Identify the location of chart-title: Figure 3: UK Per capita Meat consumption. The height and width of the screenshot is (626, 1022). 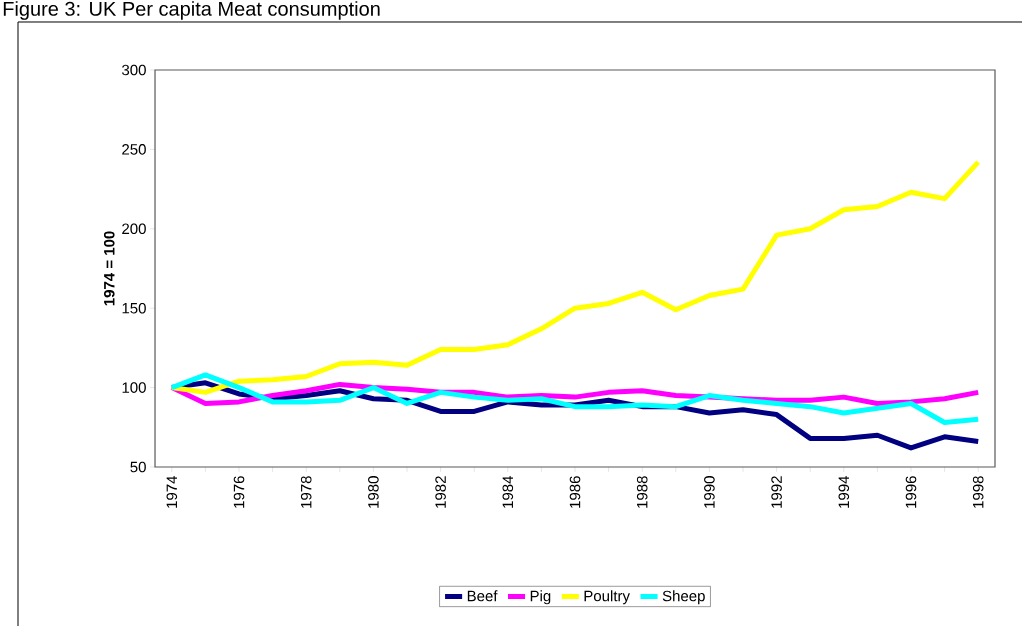
(191, 10).